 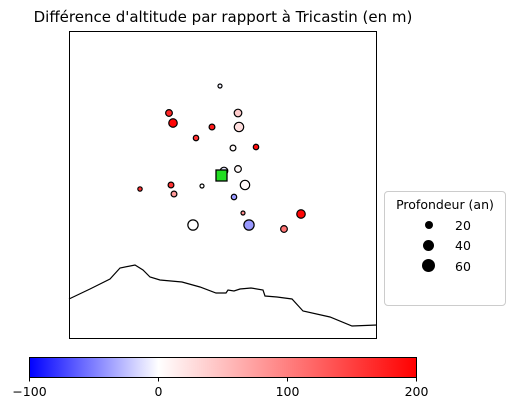 What do you see at coordinates (416, 391) in the screenshot?
I see `colorbar-tick-label: 200` at bounding box center [416, 391].